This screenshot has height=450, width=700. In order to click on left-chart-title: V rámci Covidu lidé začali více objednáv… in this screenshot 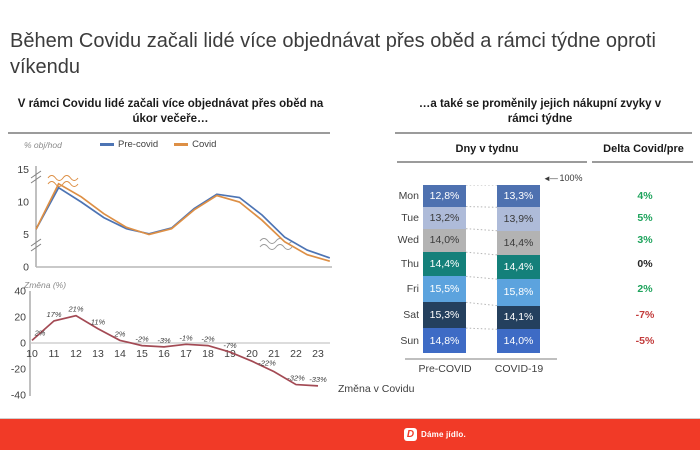, I will do `click(170, 111)`.